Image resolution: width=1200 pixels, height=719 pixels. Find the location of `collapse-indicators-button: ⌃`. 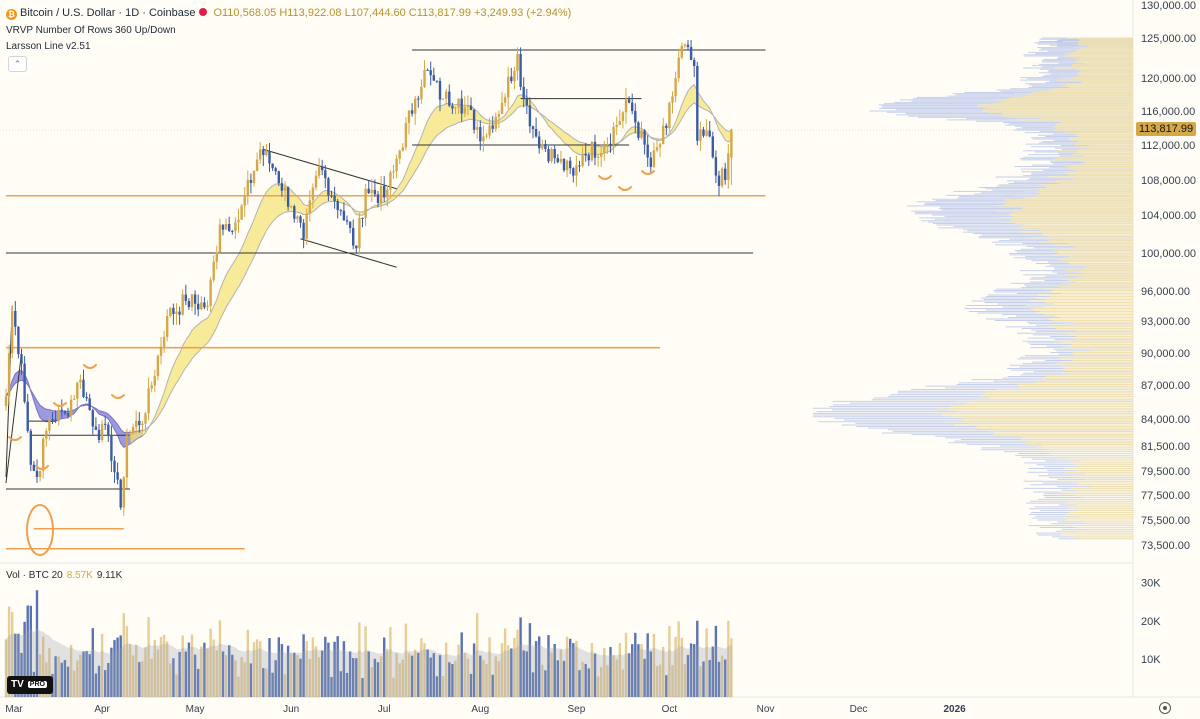

collapse-indicators-button: ⌃ is located at coordinates (17, 64).